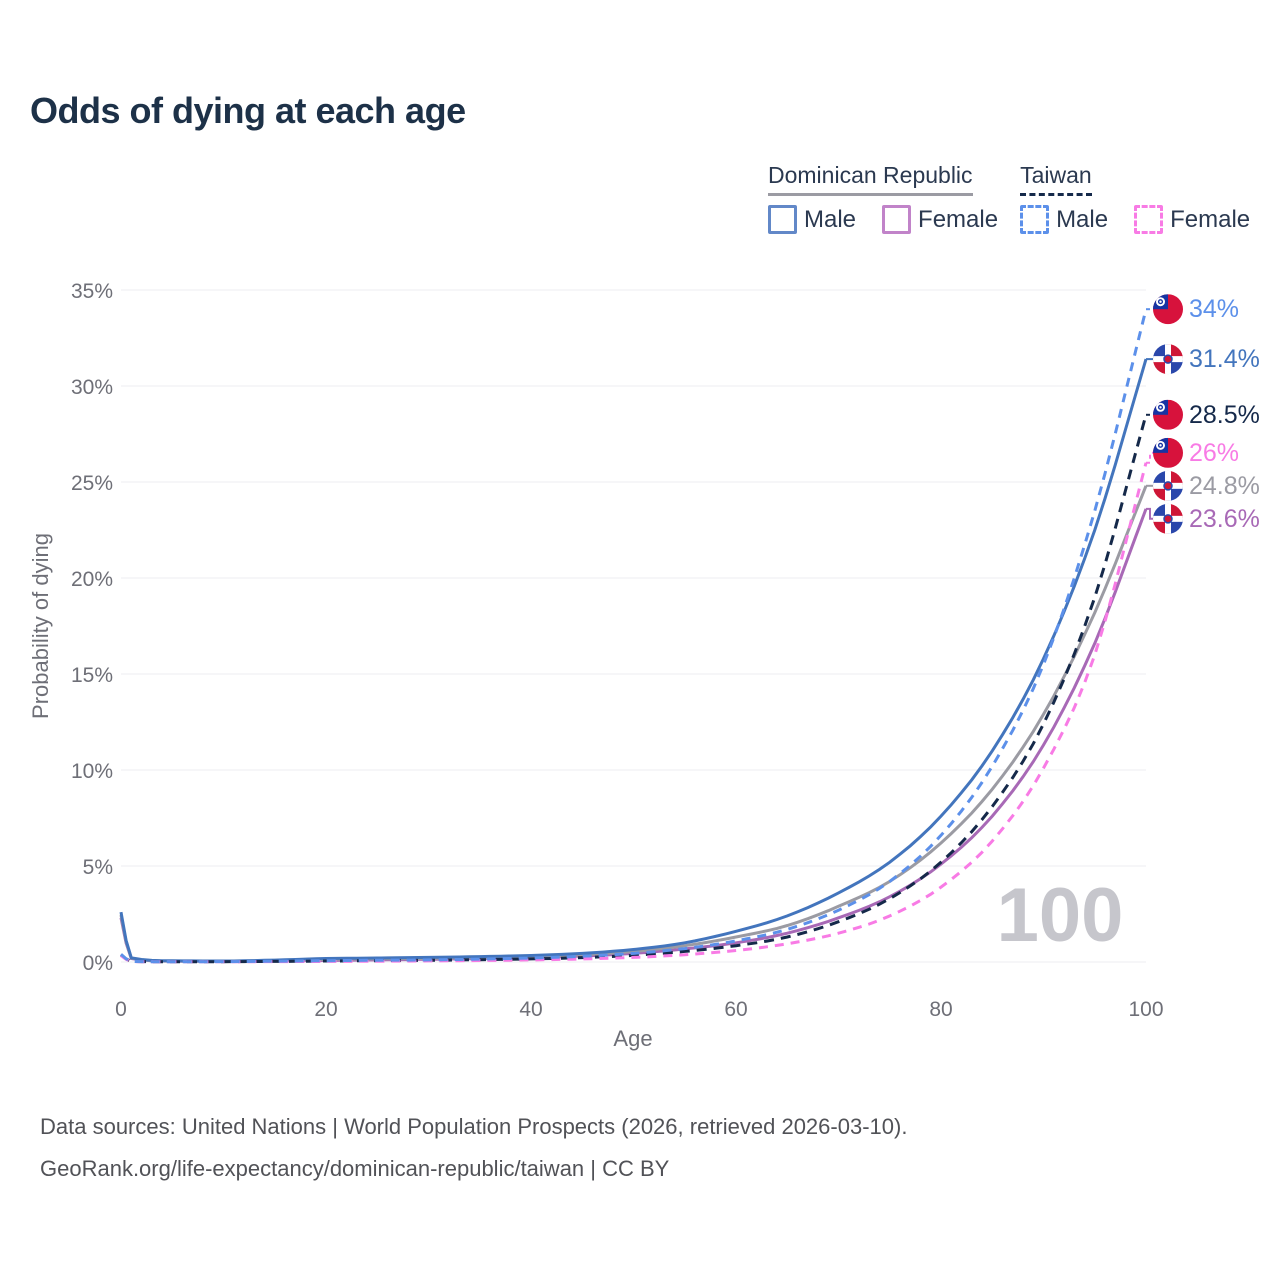 Image resolution: width=1280 pixels, height=1280 pixels. What do you see at coordinates (92, 387) in the screenshot?
I see `y-tick-label: 30%` at bounding box center [92, 387].